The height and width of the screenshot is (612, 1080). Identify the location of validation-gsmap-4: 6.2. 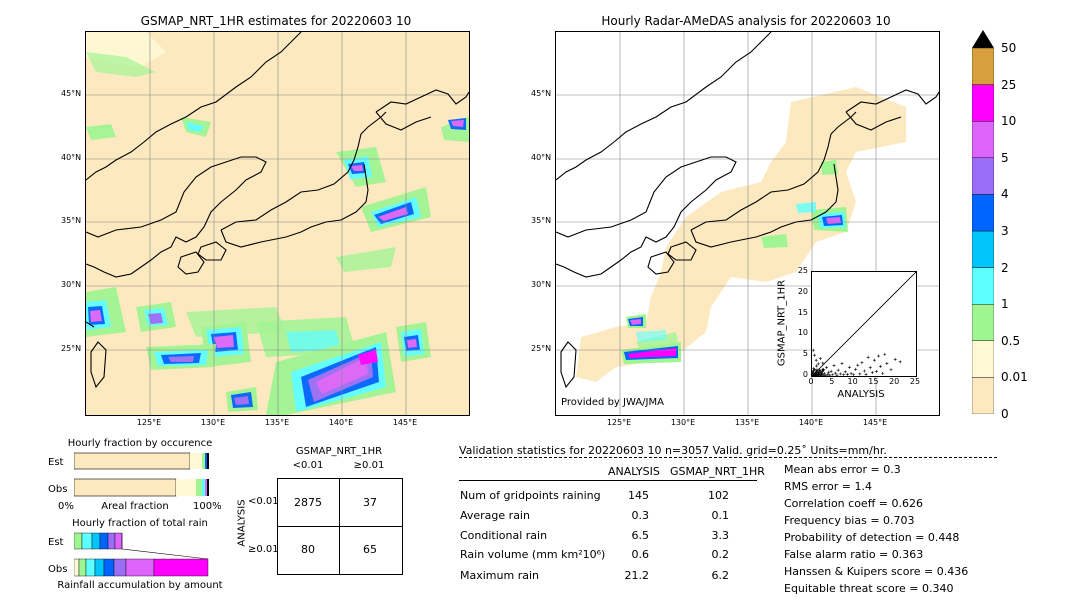
(720, 575).